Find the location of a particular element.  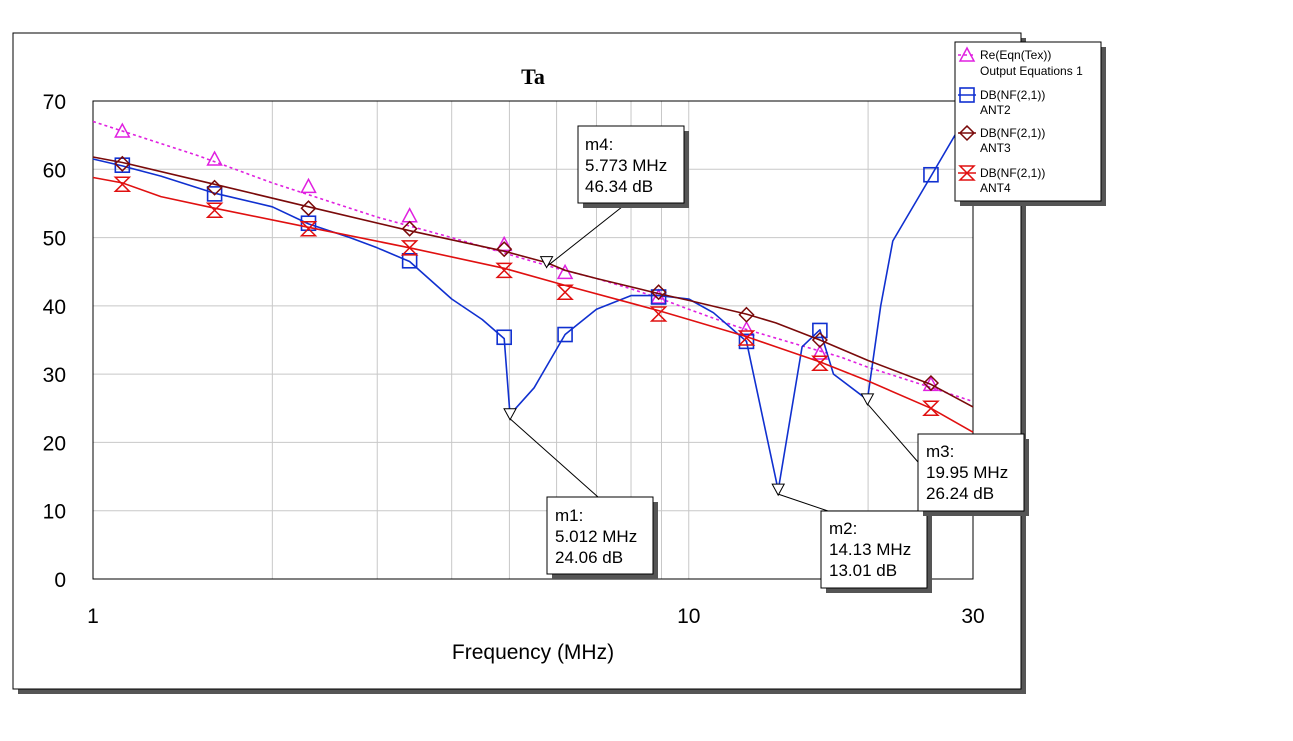

marker-m1-box: m1: 5.012 MHz 24.06 dB is located at coordinates (602, 537).